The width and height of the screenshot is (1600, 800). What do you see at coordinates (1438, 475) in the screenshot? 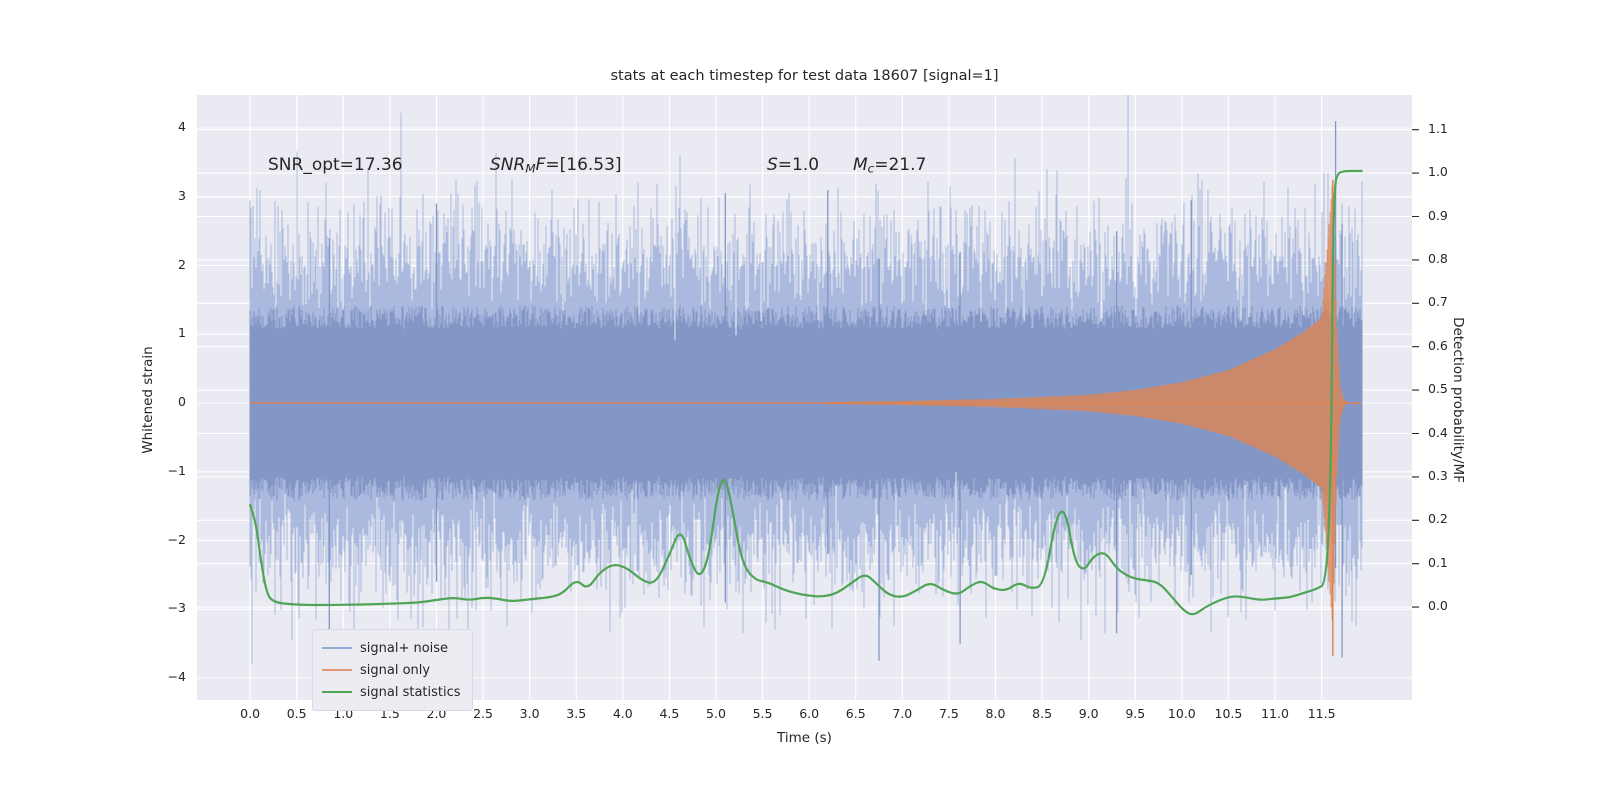
I see `y-right-tick-label: 0.3` at bounding box center [1438, 475].